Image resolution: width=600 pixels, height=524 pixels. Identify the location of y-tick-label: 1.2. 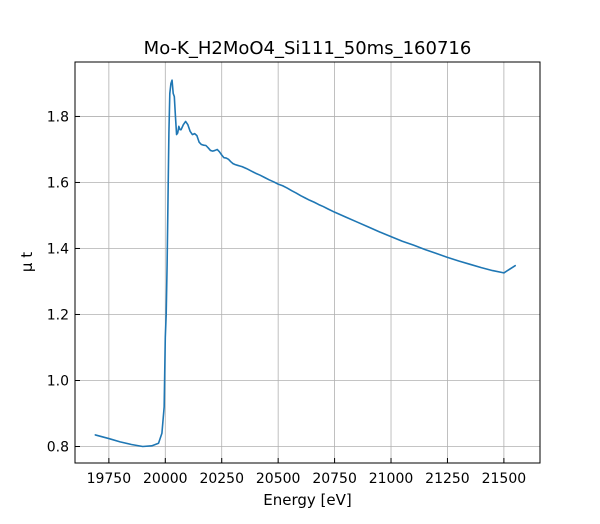
(58, 315).